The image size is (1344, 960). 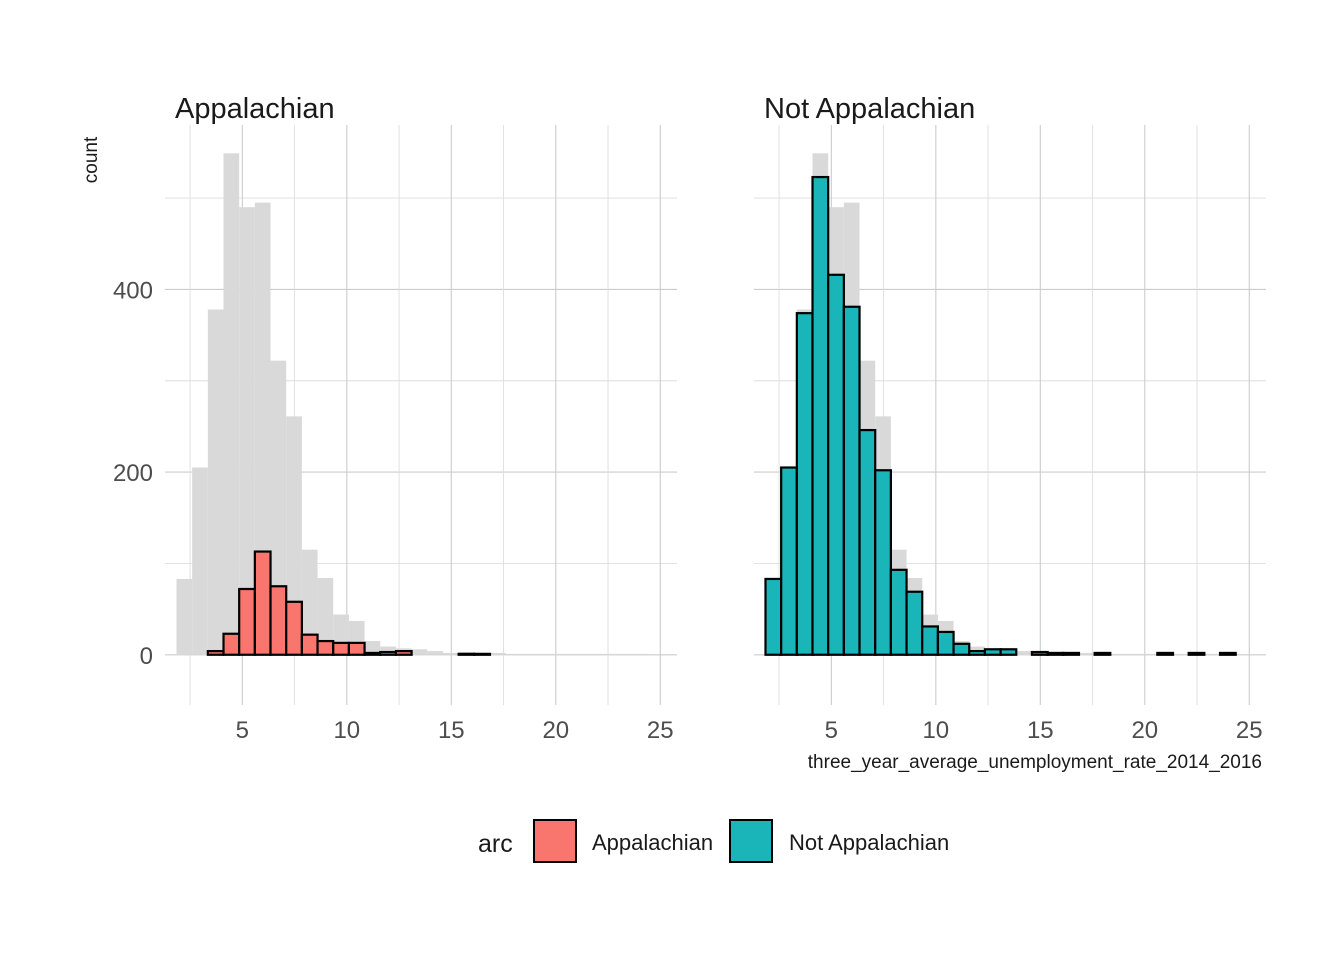 I want to click on legend-key-appalachian, so click(x=555, y=841).